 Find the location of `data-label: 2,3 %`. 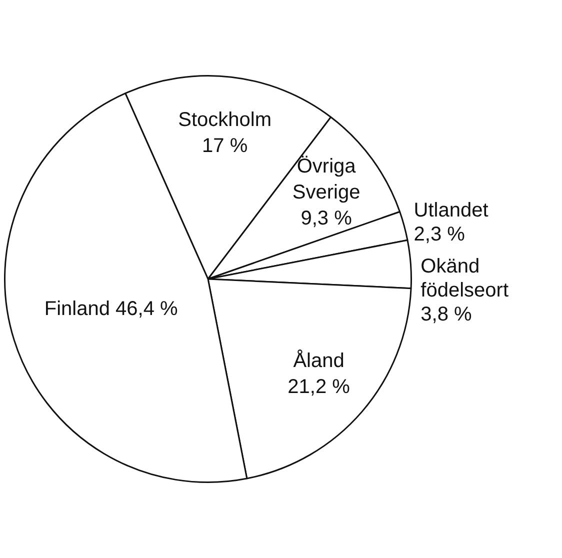

data-label: 2,3 % is located at coordinates (440, 235).